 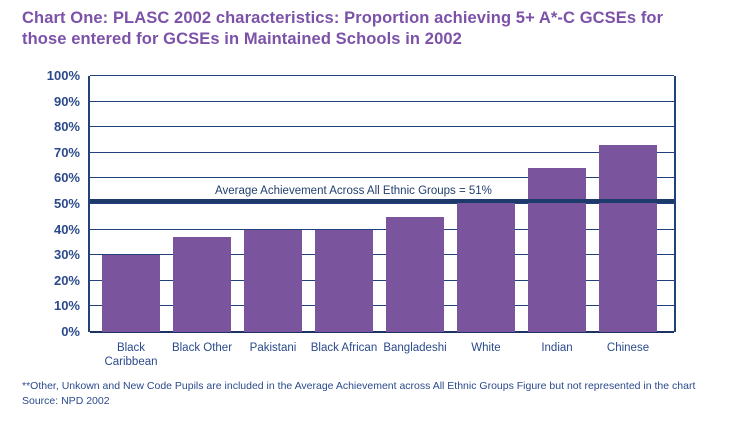 What do you see at coordinates (628, 238) in the screenshot?
I see `bar-chinese` at bounding box center [628, 238].